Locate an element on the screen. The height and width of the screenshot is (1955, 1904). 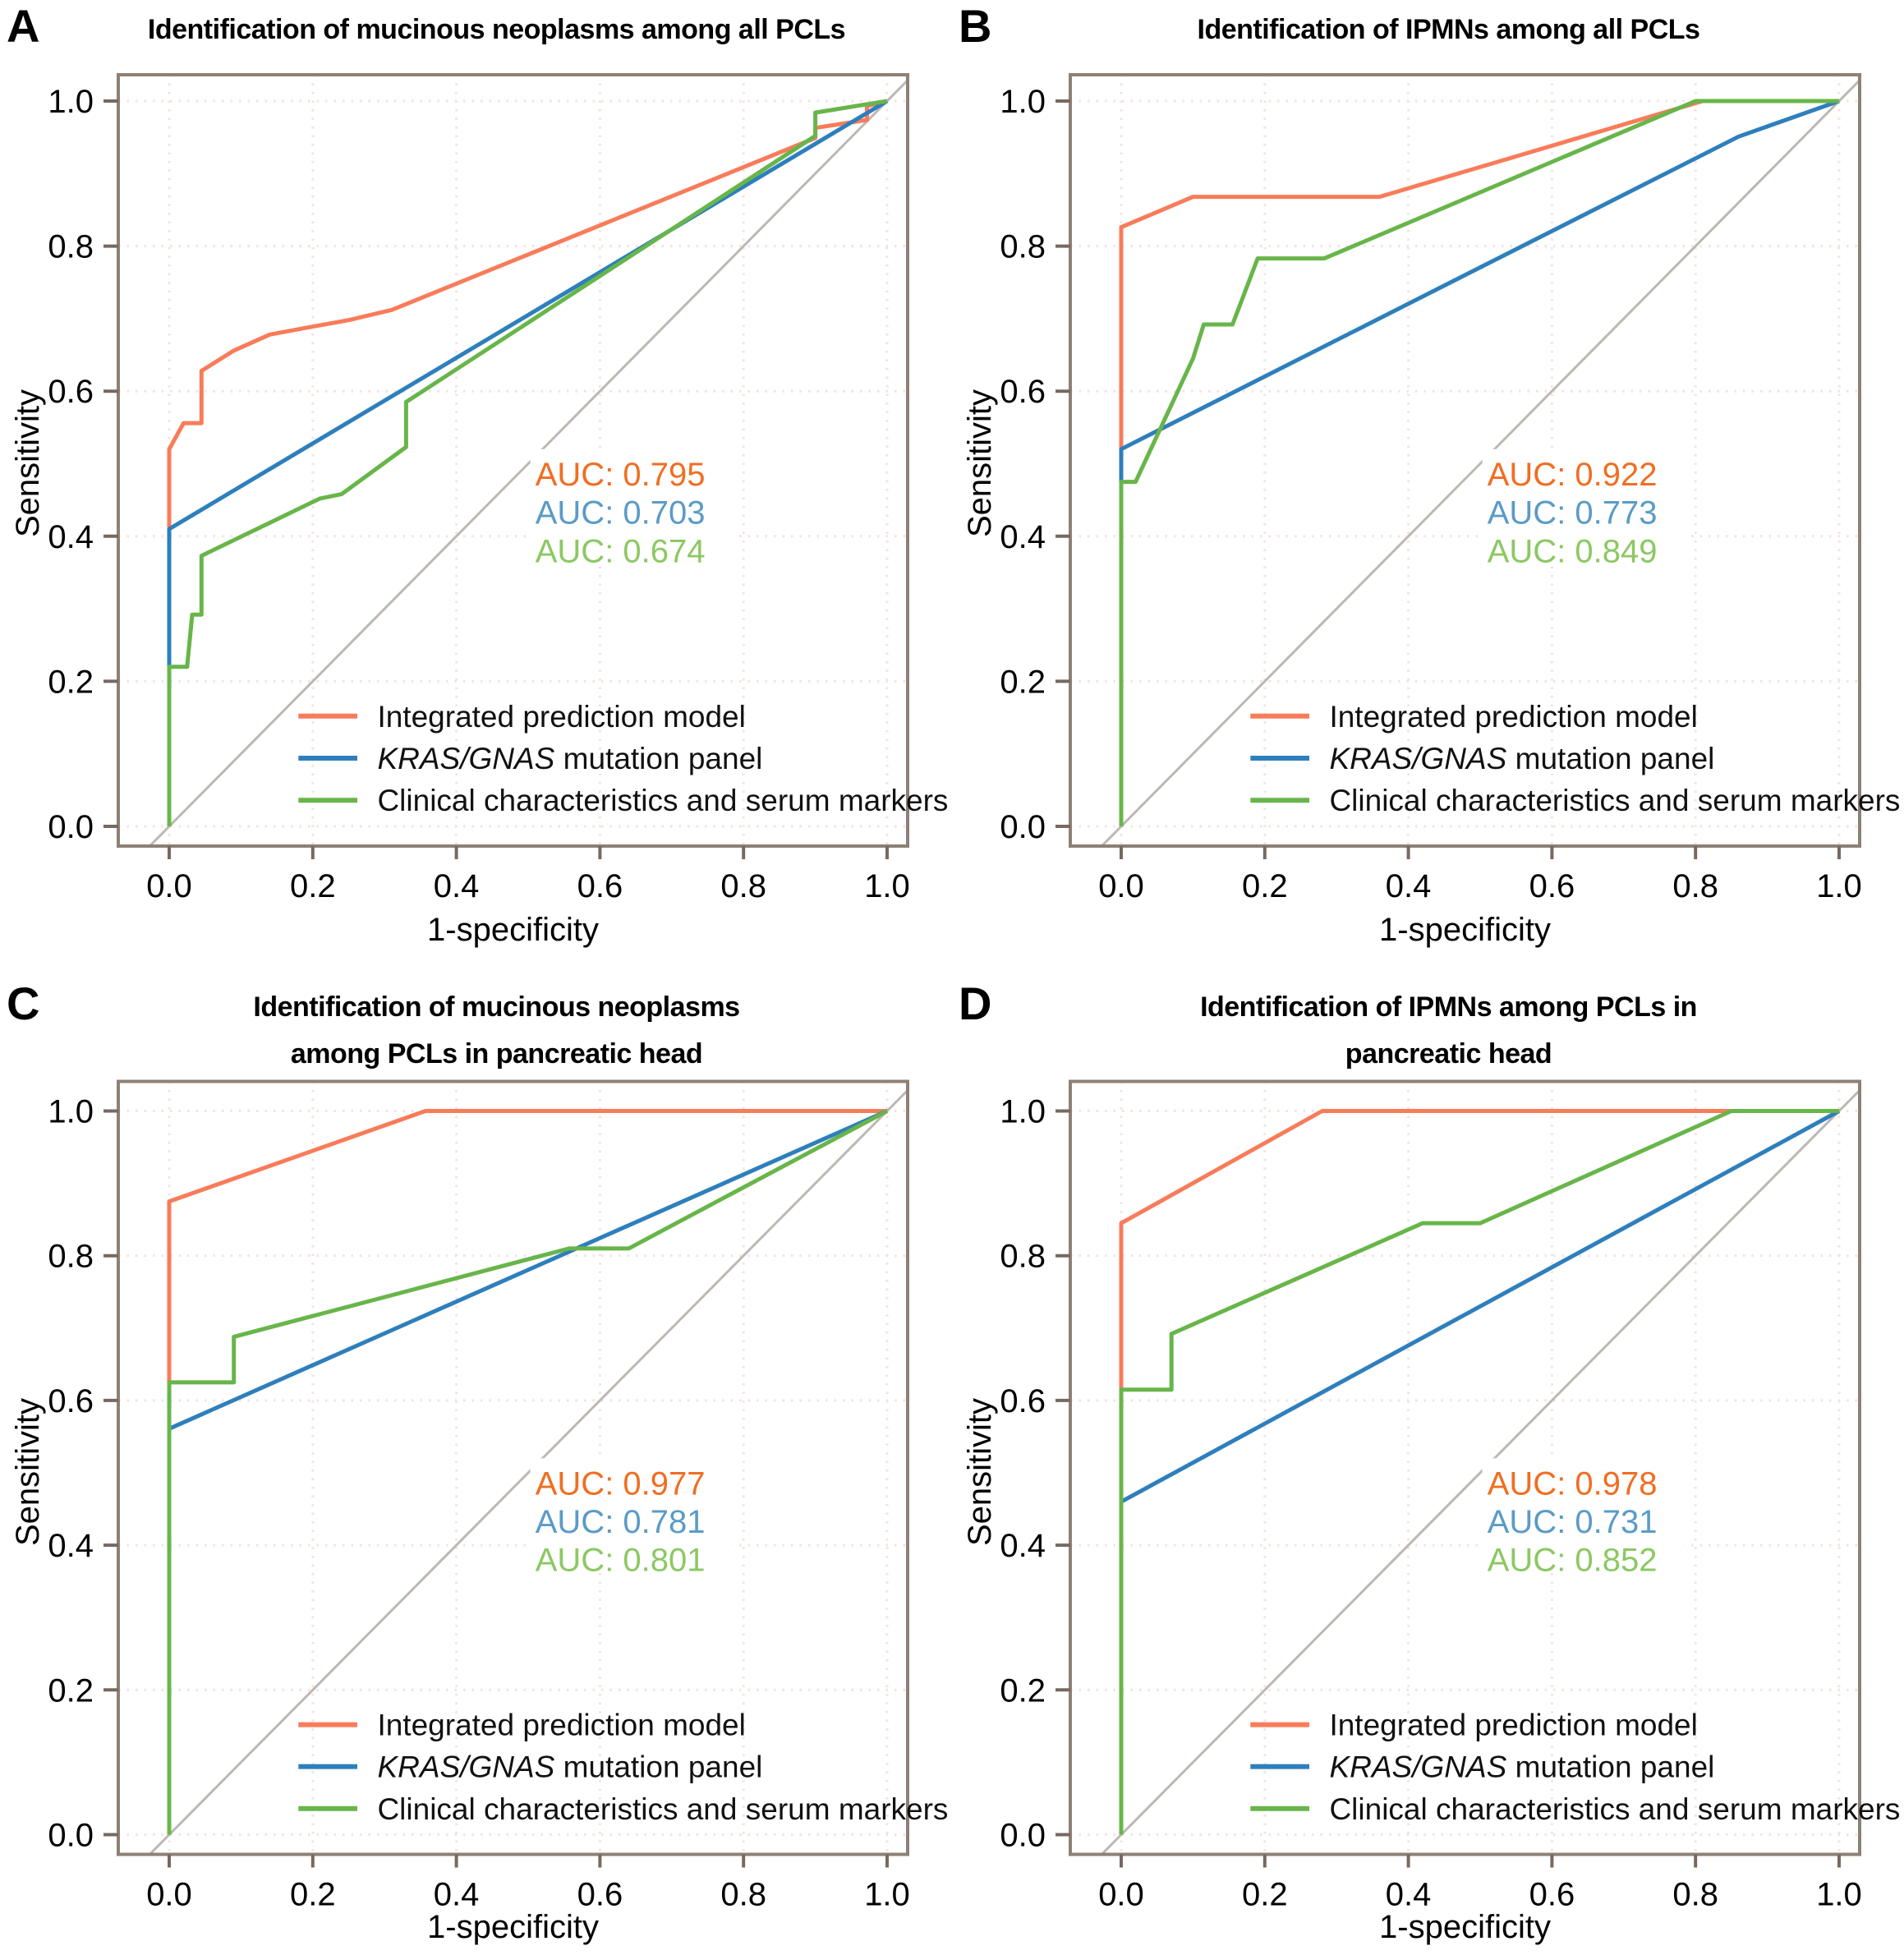
panel-title-d-line1: Identification of IPMNs among PCLs in is located at coordinates (1448, 1007).